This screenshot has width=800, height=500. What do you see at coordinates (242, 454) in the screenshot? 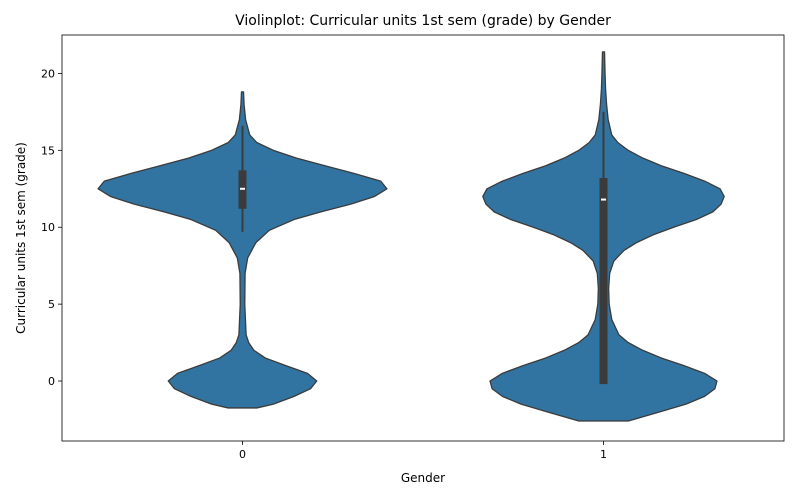
I see `x-tick-label: 0` at bounding box center [242, 454].